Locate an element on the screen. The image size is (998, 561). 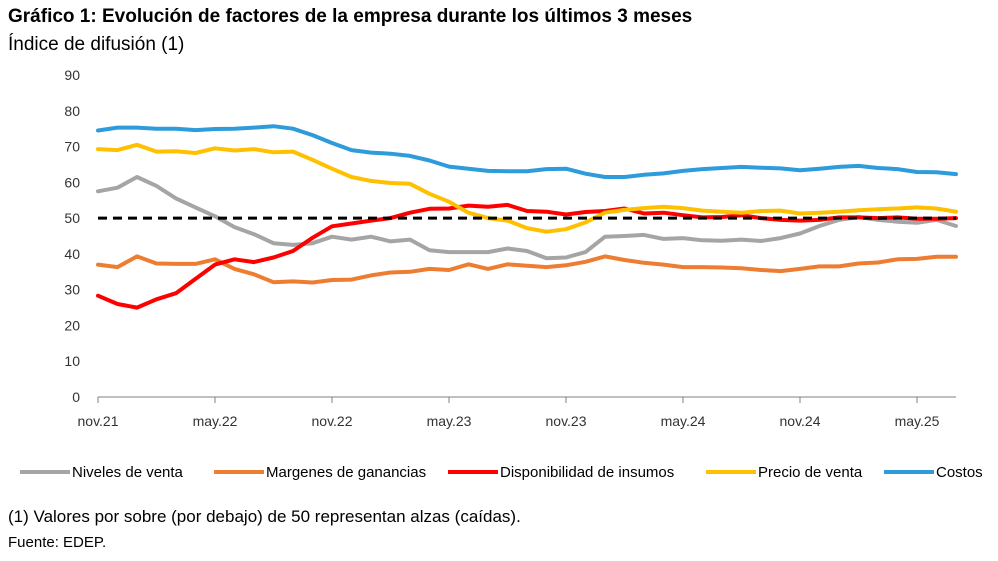
x-tick-label: nov.24 is located at coordinates (800, 421).